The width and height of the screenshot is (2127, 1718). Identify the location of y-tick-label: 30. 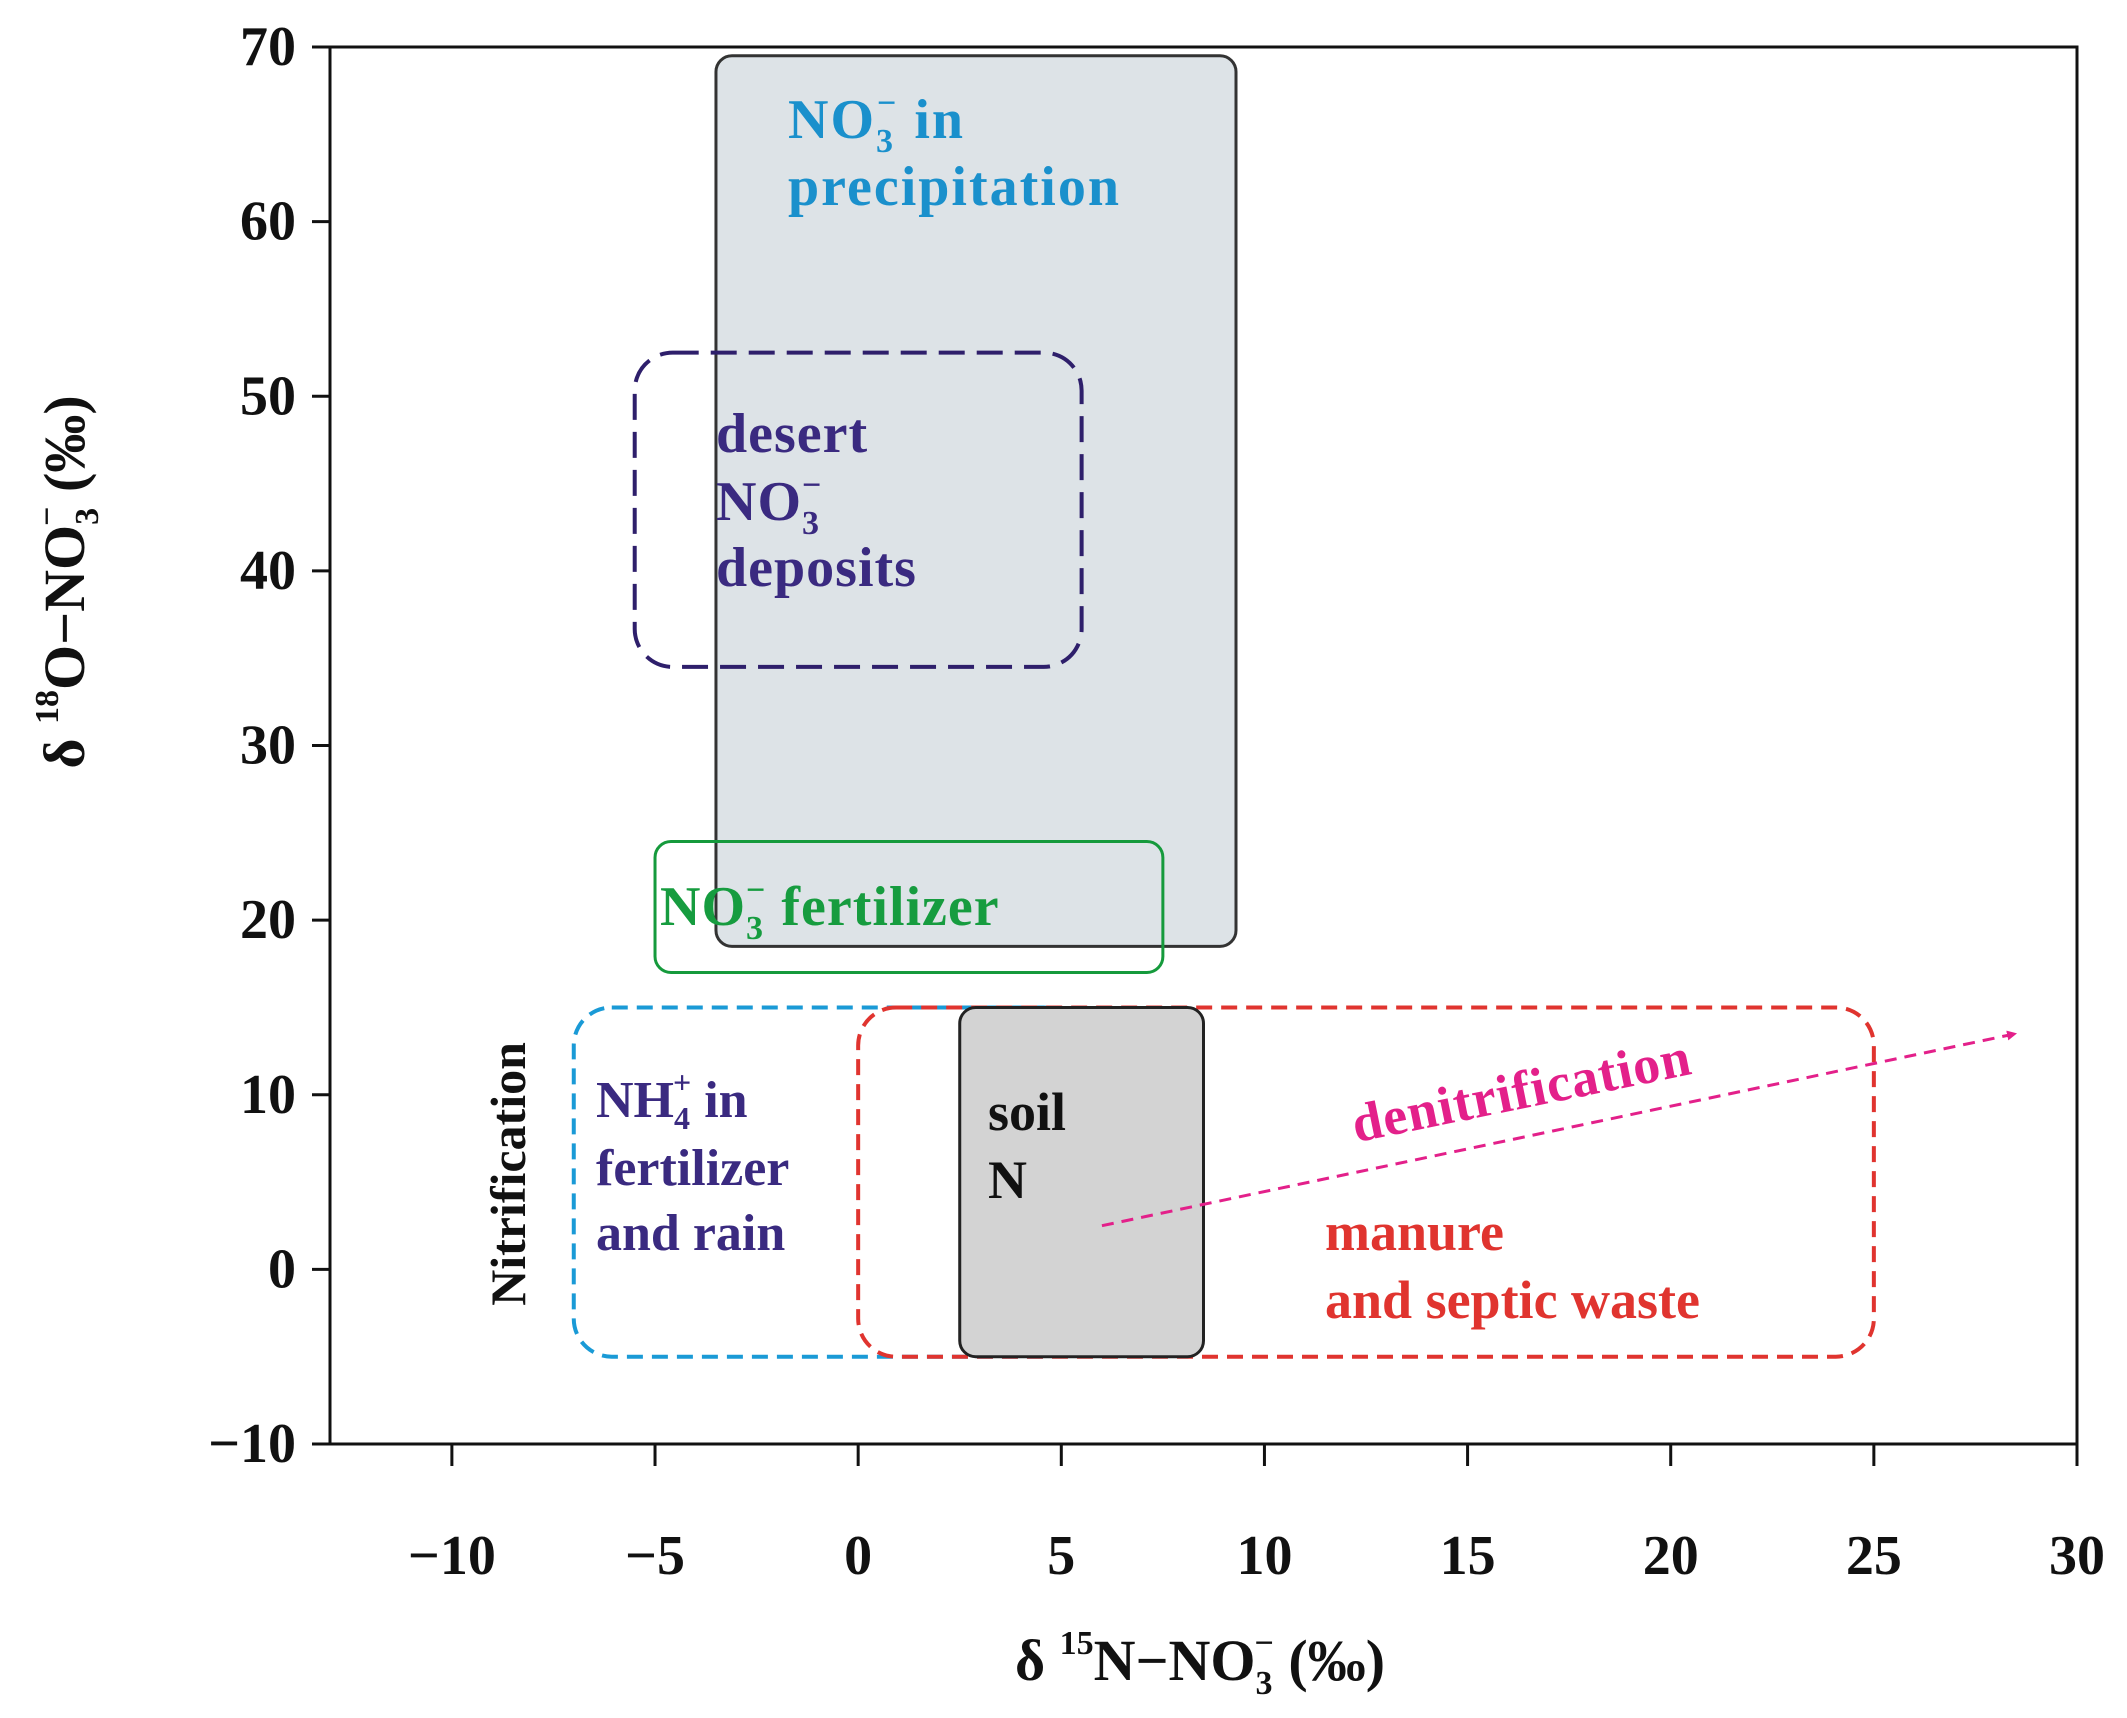
(268, 746).